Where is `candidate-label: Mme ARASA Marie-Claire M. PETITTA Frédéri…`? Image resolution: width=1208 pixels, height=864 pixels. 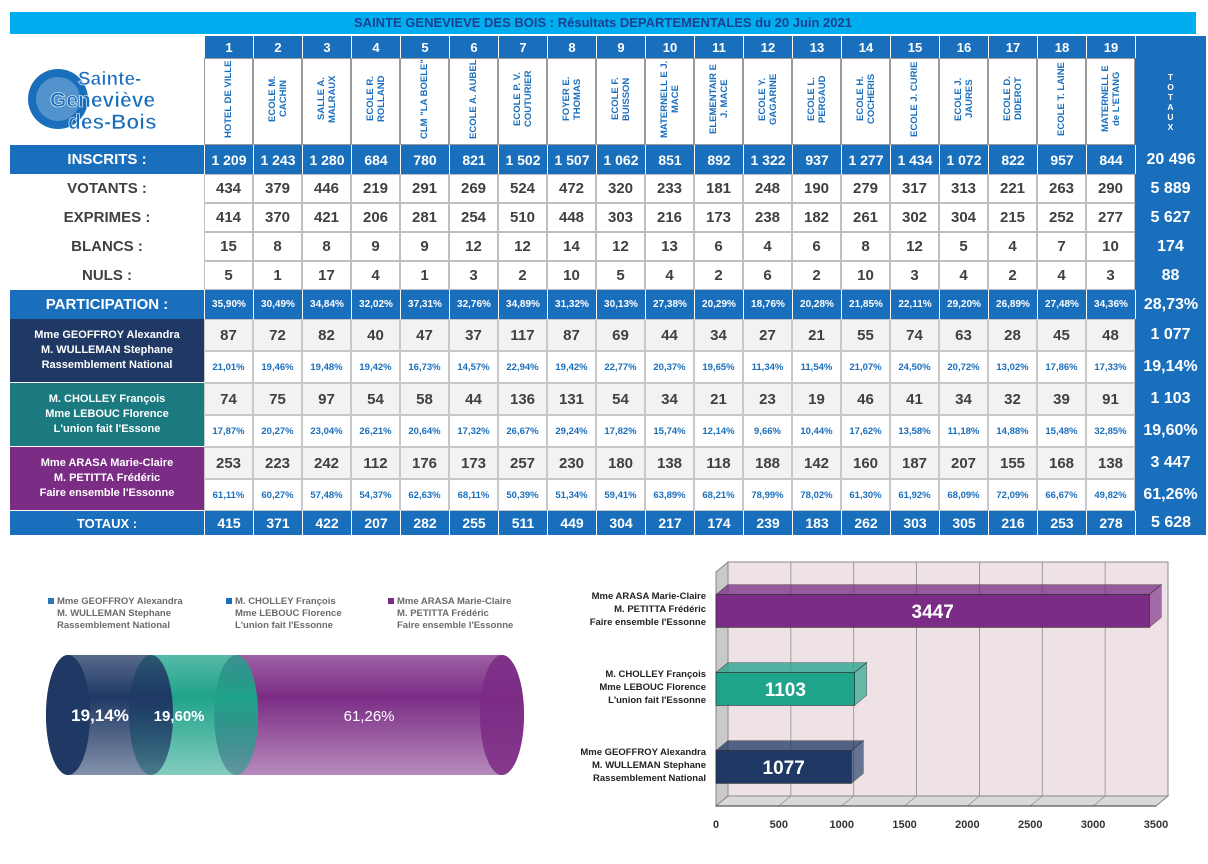 candidate-label: Mme ARASA Marie-Claire M. PETITTA Frédéri… is located at coordinates (107, 479).